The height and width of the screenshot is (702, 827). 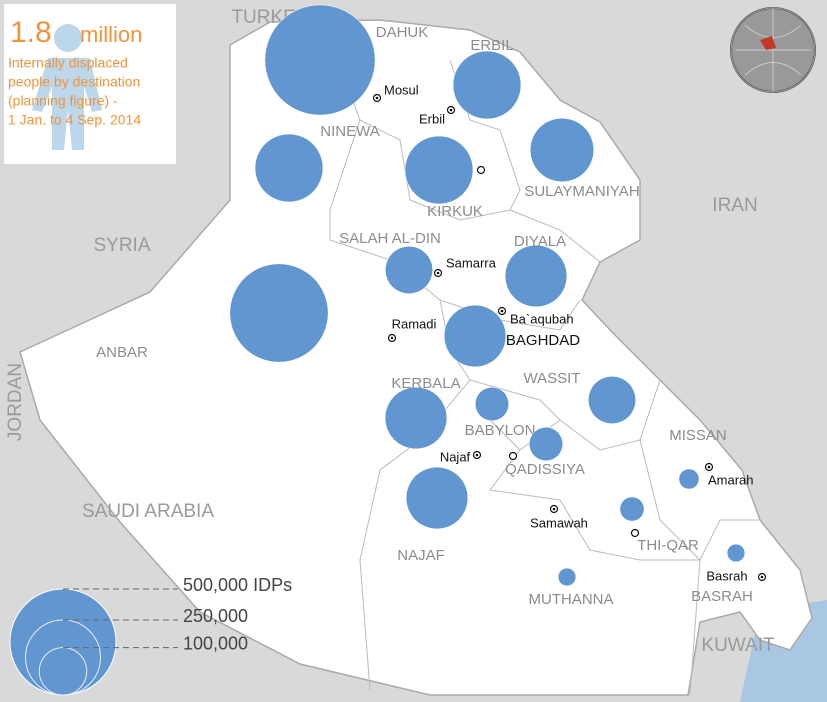 What do you see at coordinates (63, 101) in the screenshot?
I see `headline-description: (planning figure) -` at bounding box center [63, 101].